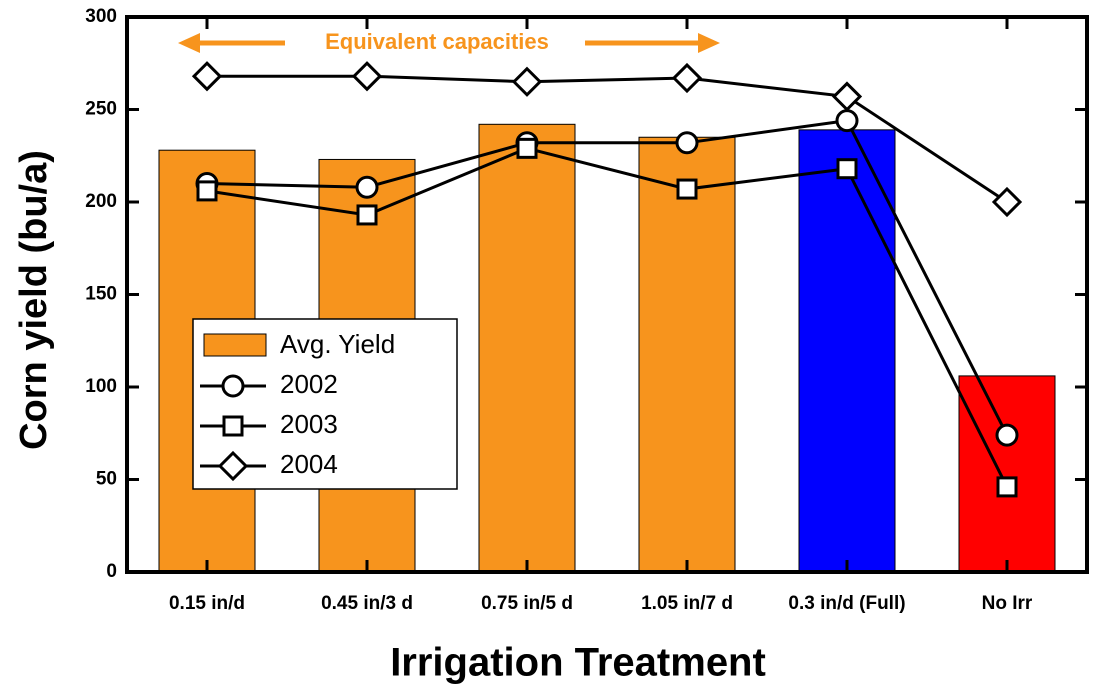 This screenshot has height=689, width=1094. Describe the element at coordinates (101, 16) in the screenshot. I see `y-tick-label: 300` at that location.